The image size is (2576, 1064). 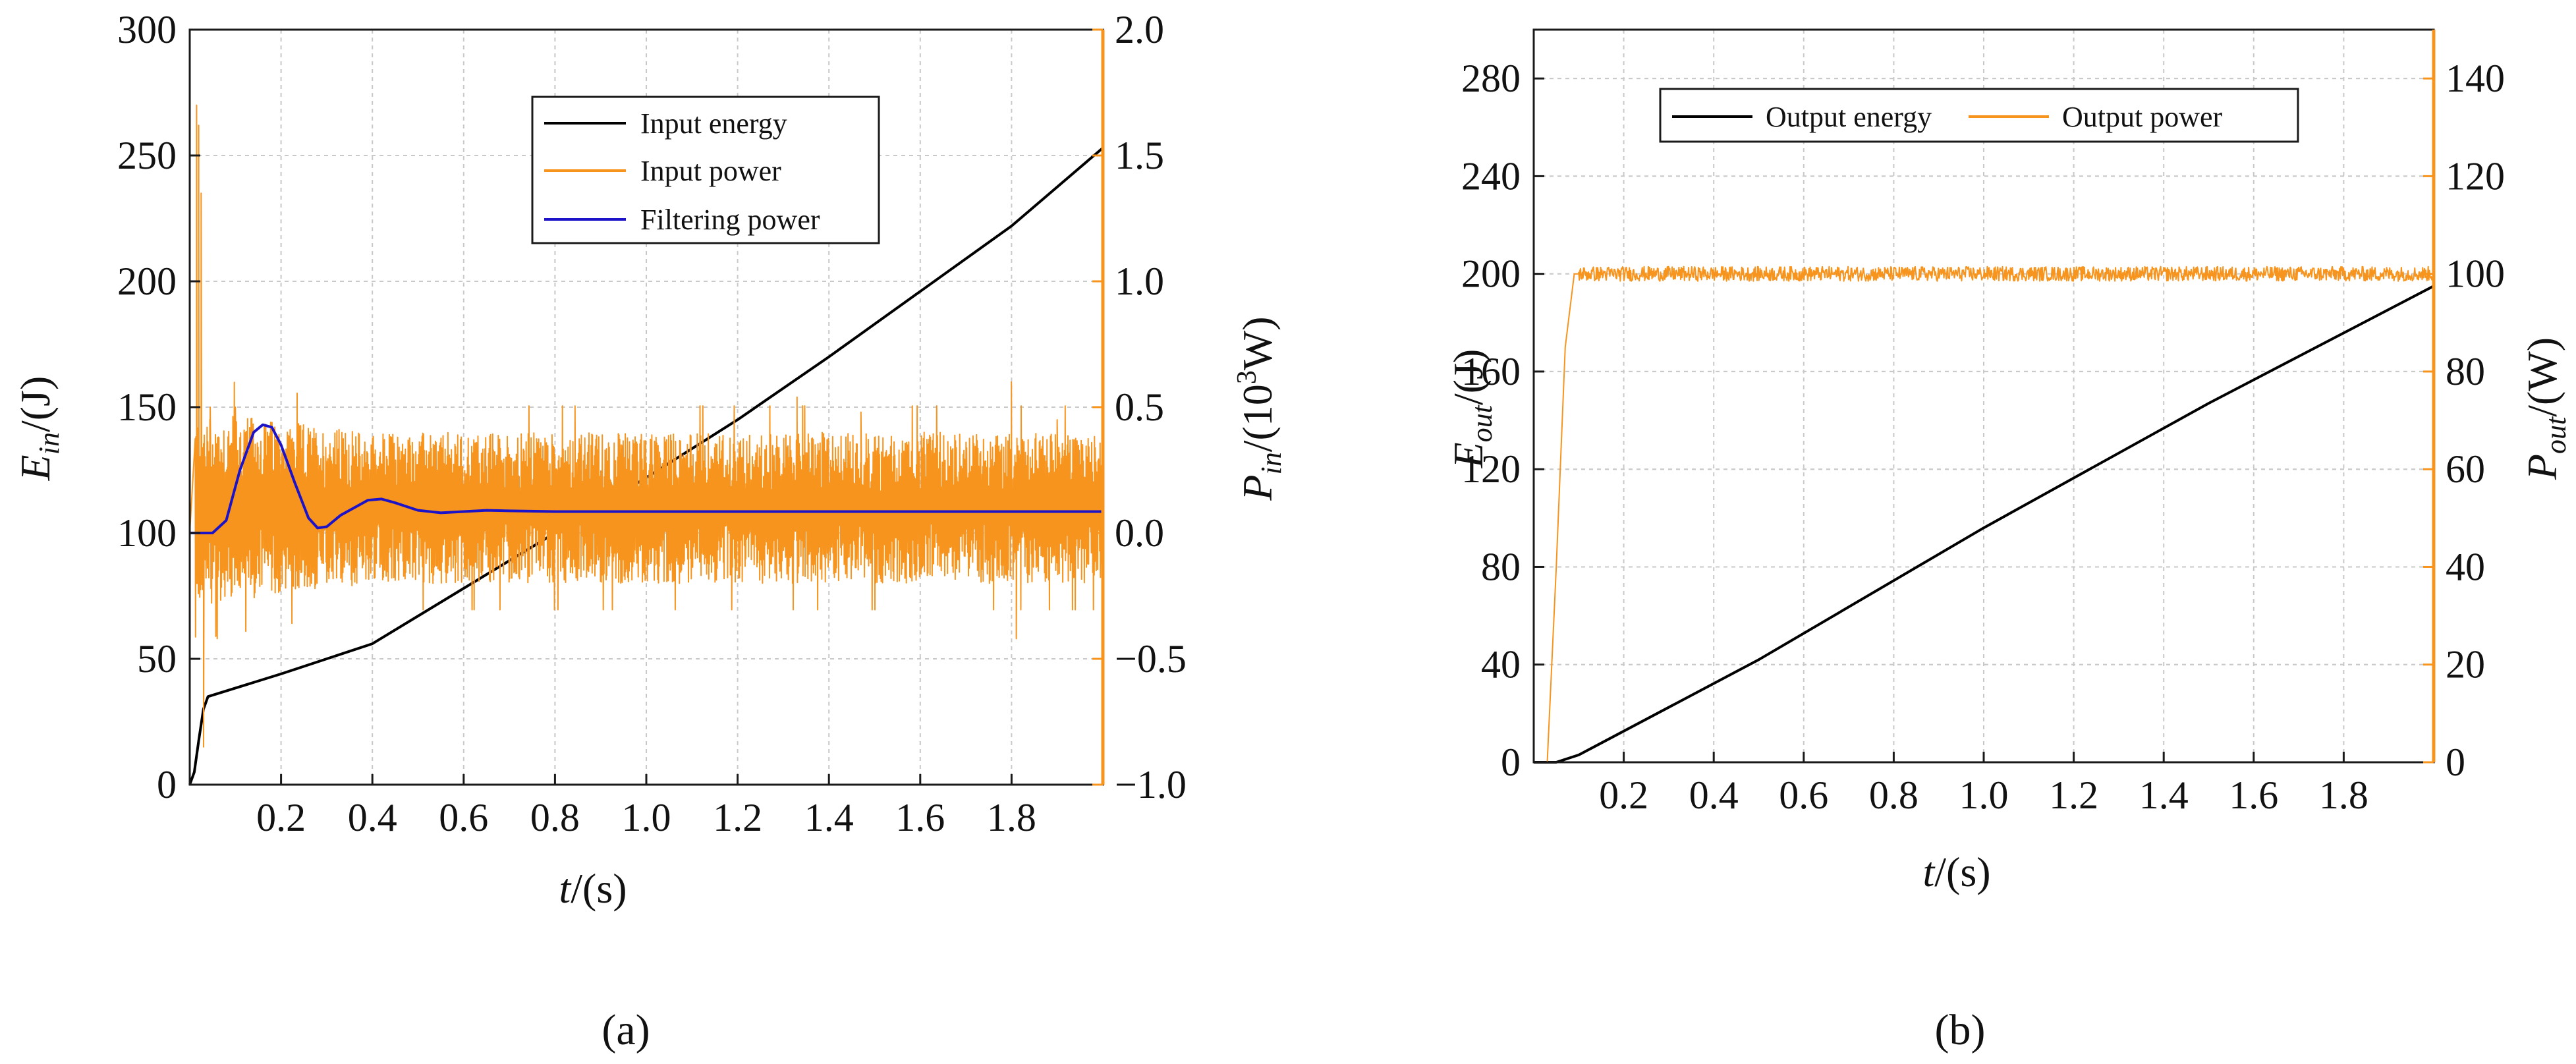 I want to click on y-left-tick-label: 160, so click(x=1491, y=371).